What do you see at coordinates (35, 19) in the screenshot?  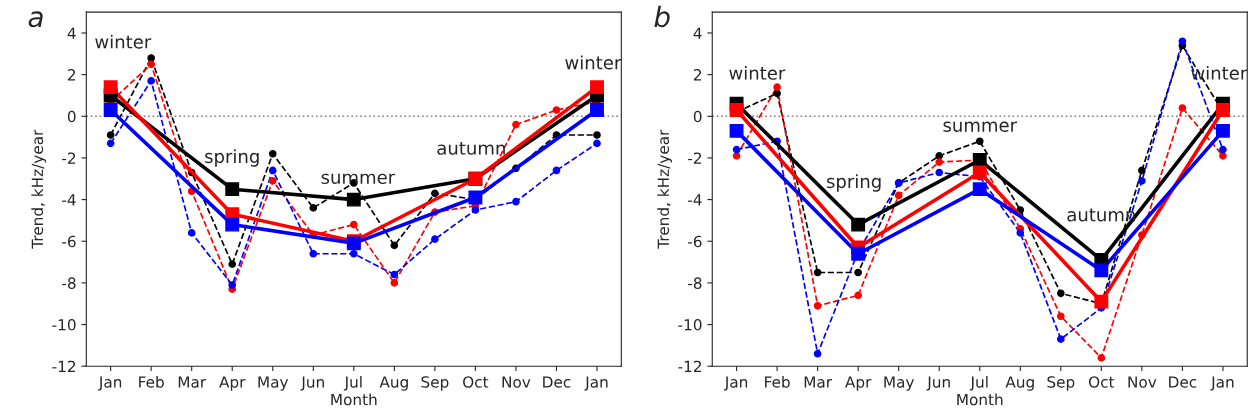 I see `chart-title: a` at bounding box center [35, 19].